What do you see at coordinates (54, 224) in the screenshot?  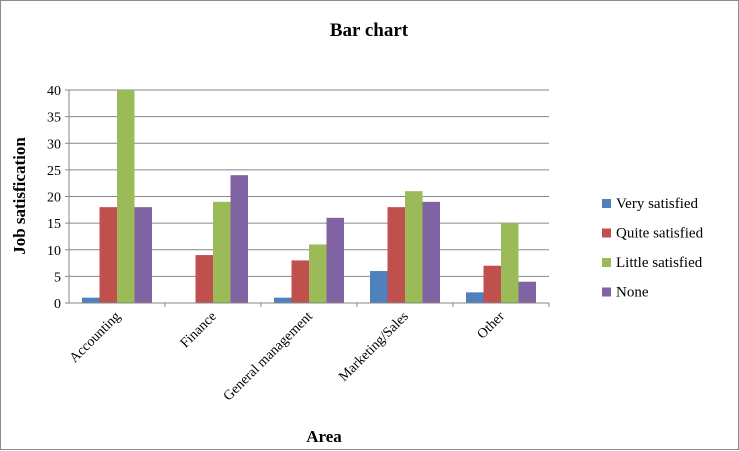 I see `y-tick-label: 15` at bounding box center [54, 224].